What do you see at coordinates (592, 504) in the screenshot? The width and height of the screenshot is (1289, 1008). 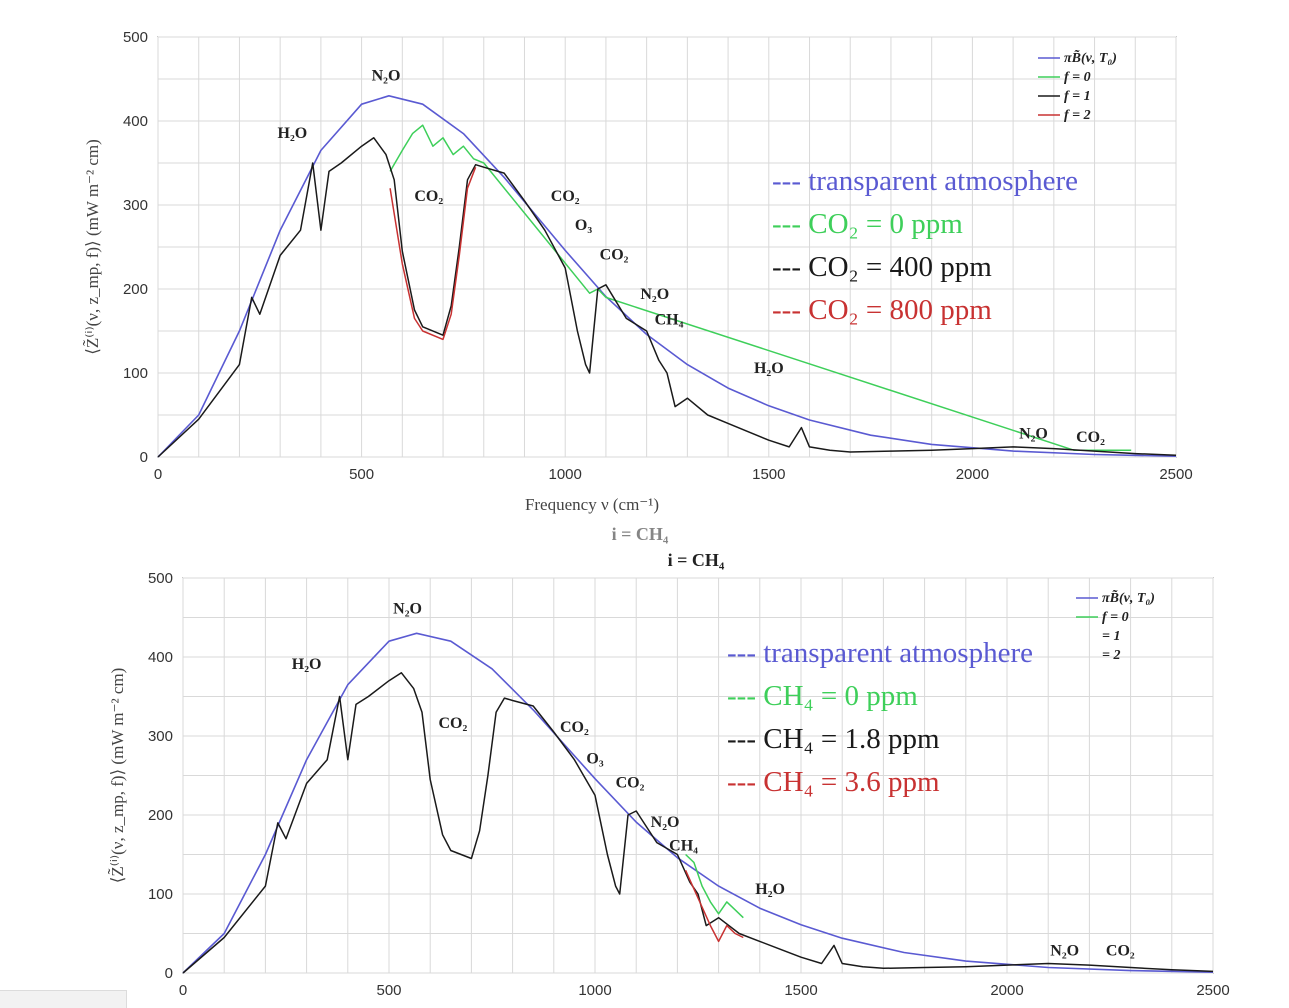 I see `x-axis-label: Frequency ν (cm⁻¹)` at bounding box center [592, 504].